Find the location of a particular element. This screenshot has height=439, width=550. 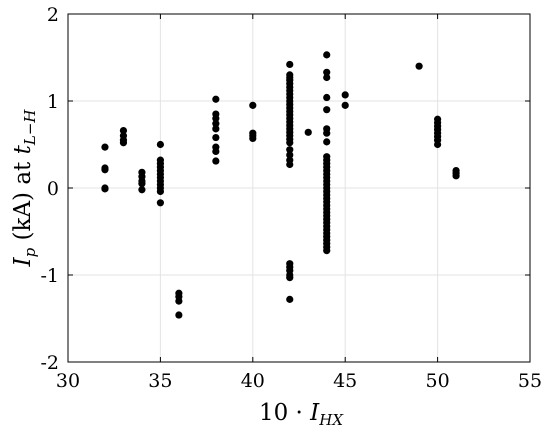

x-tick-label: 40 is located at coordinates (253, 381).